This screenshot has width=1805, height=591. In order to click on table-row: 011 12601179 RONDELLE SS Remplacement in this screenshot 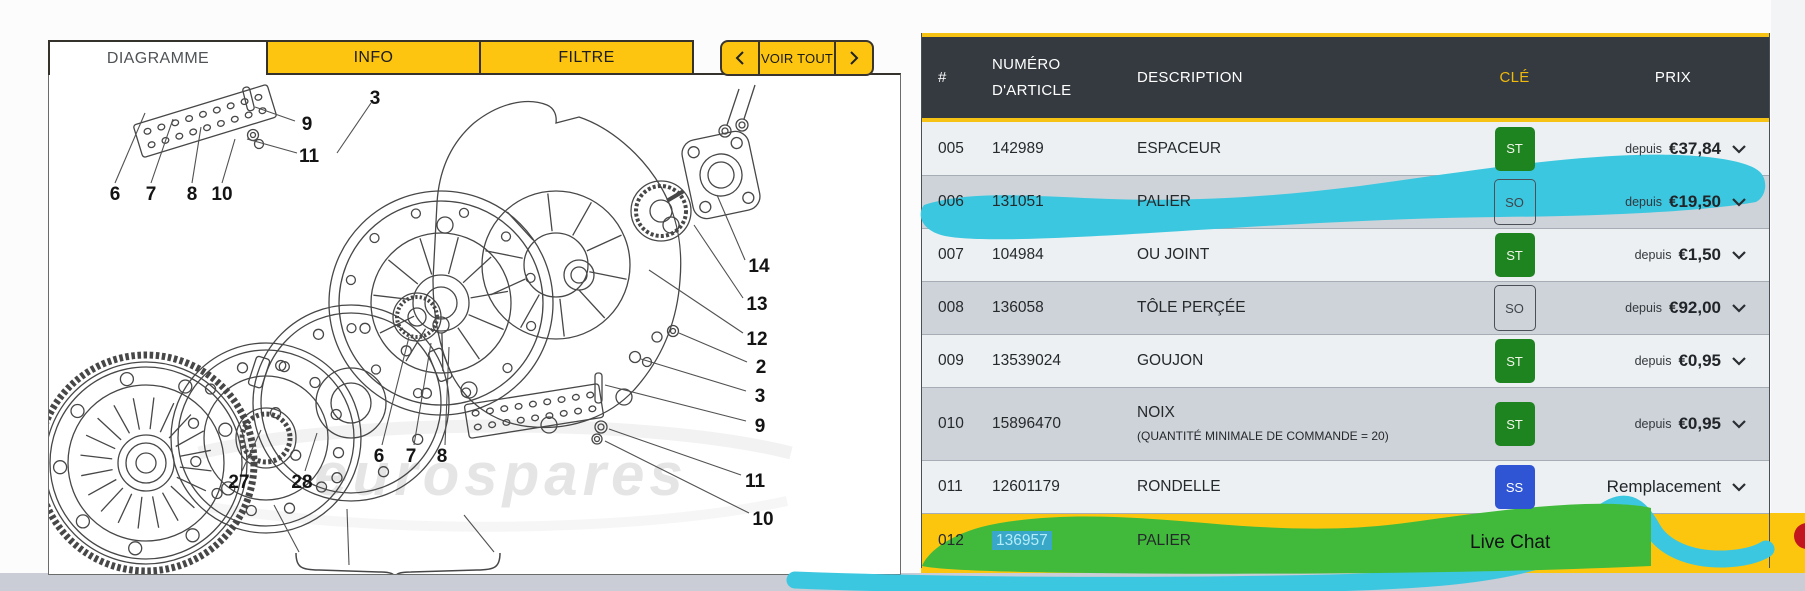, I will do `click(1345, 486)`.